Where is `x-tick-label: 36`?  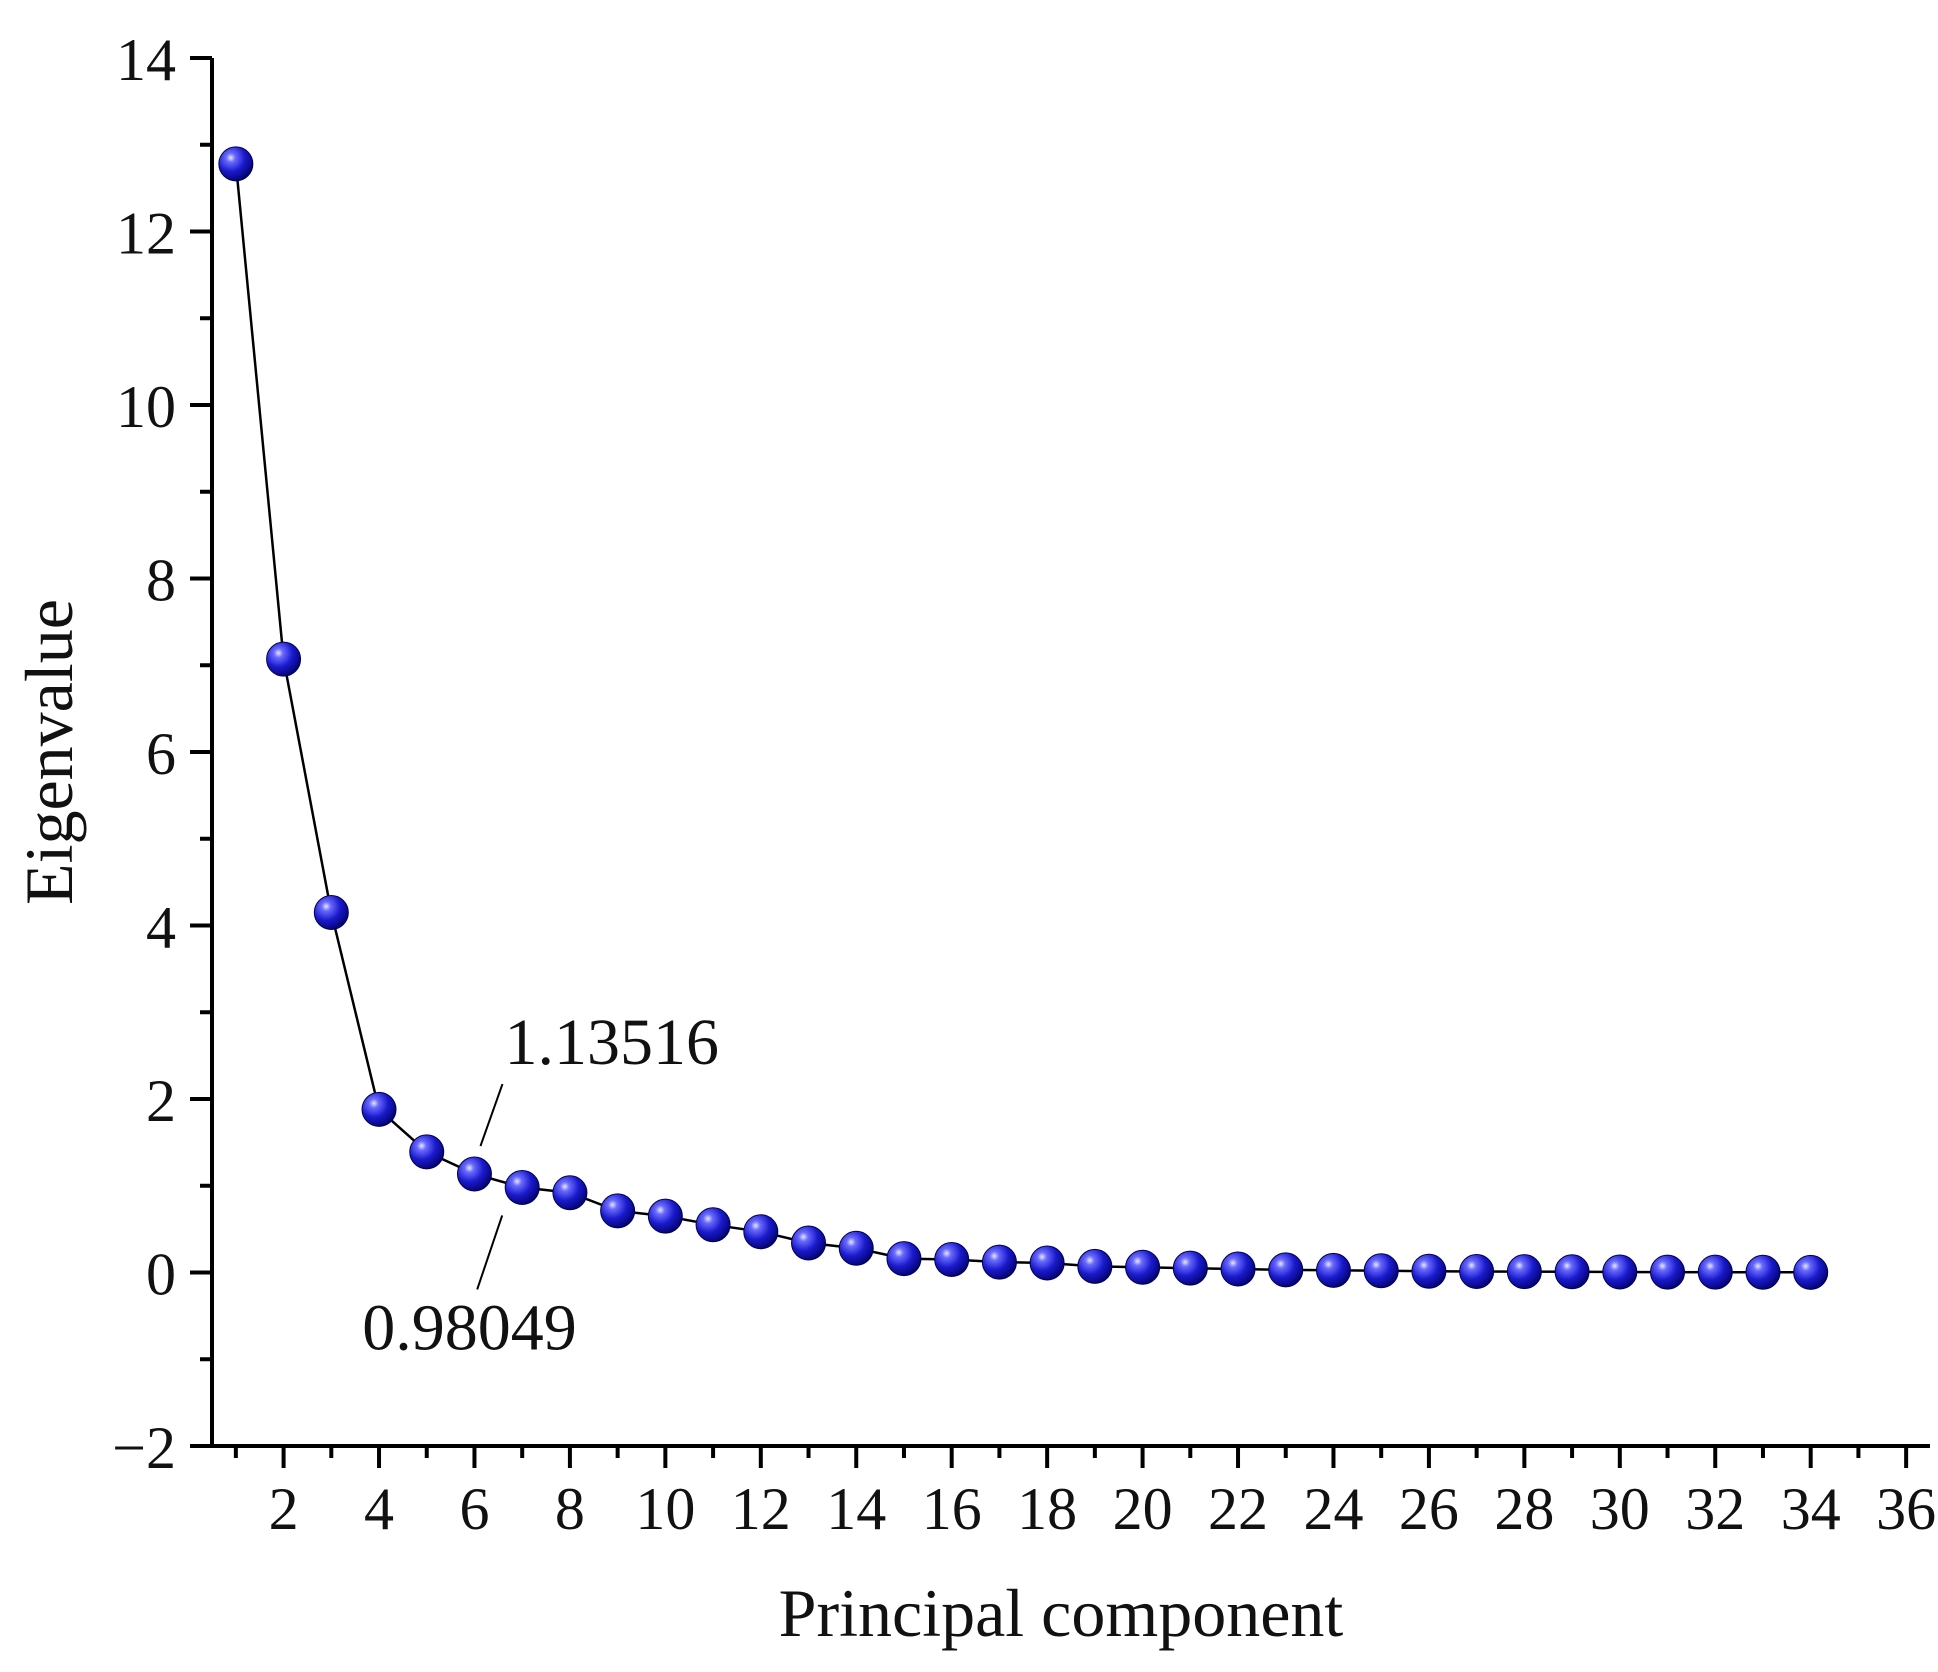 x-tick-label: 36 is located at coordinates (1906, 1509).